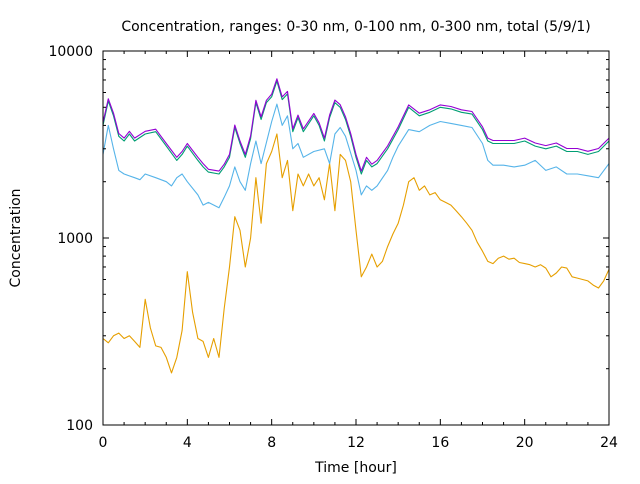 The height and width of the screenshot is (484, 640). Describe the element at coordinates (355, 468) in the screenshot. I see `x-axis-label: Time [hour]` at that location.